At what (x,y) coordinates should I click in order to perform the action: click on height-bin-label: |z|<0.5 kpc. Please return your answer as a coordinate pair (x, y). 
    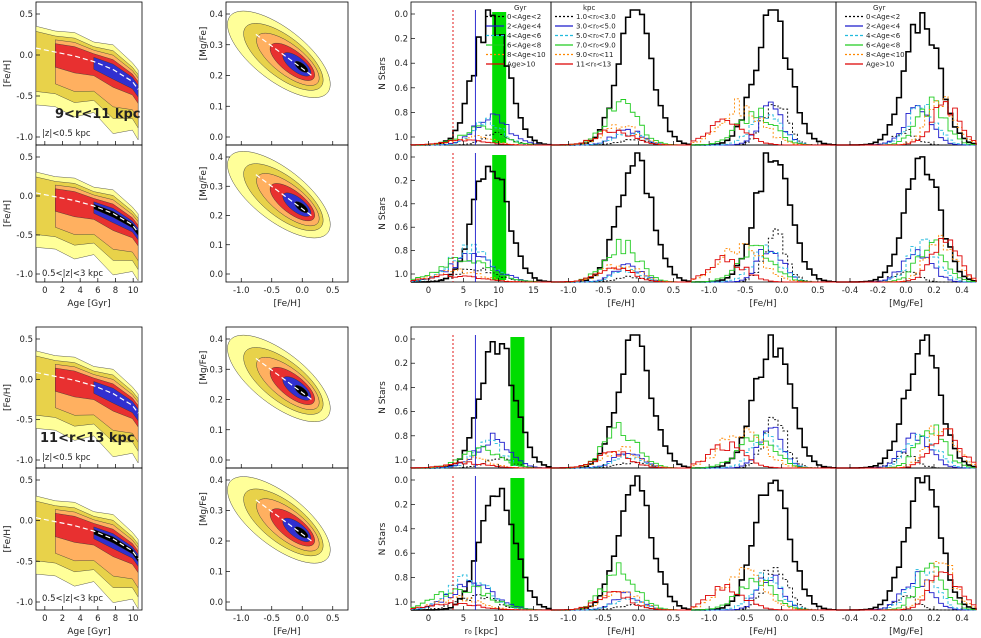
    Looking at the image, I should click on (66, 134).